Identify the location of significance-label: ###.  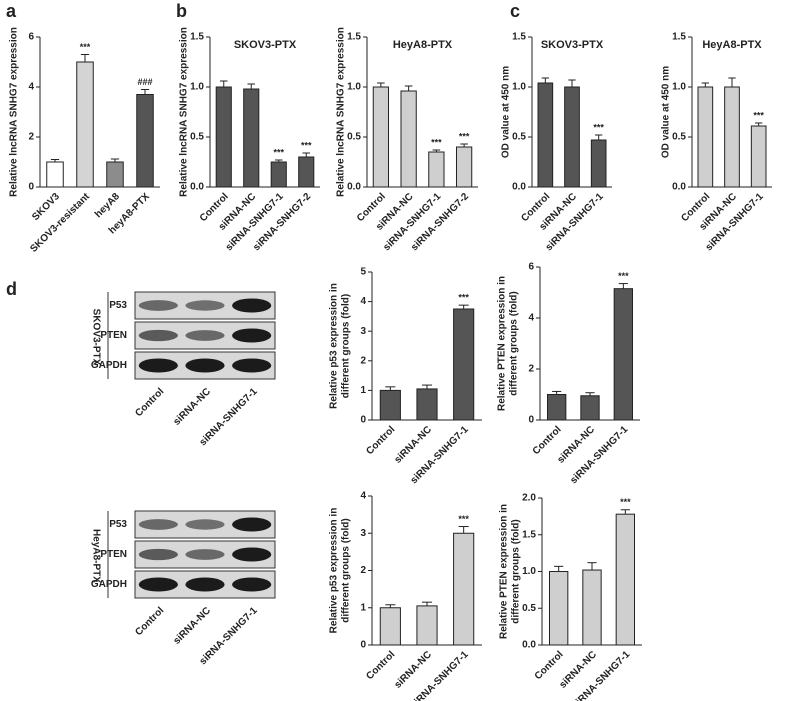
(144, 82).